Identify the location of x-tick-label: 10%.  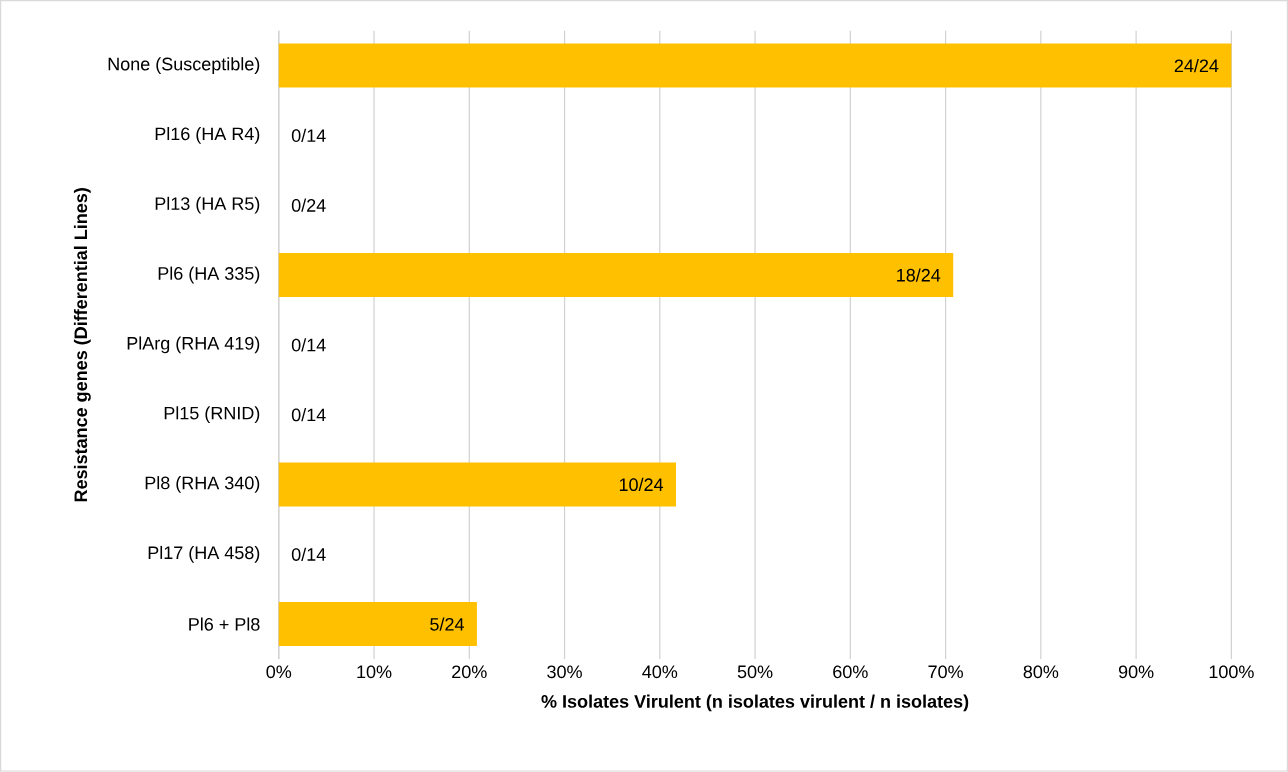
(374, 672).